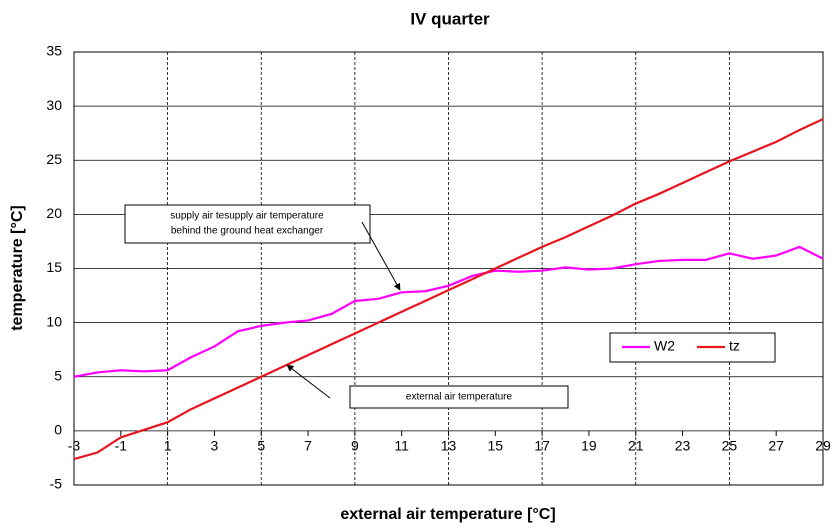  I want to click on annotation-text: behind the ground heat exchanger, so click(247, 231).